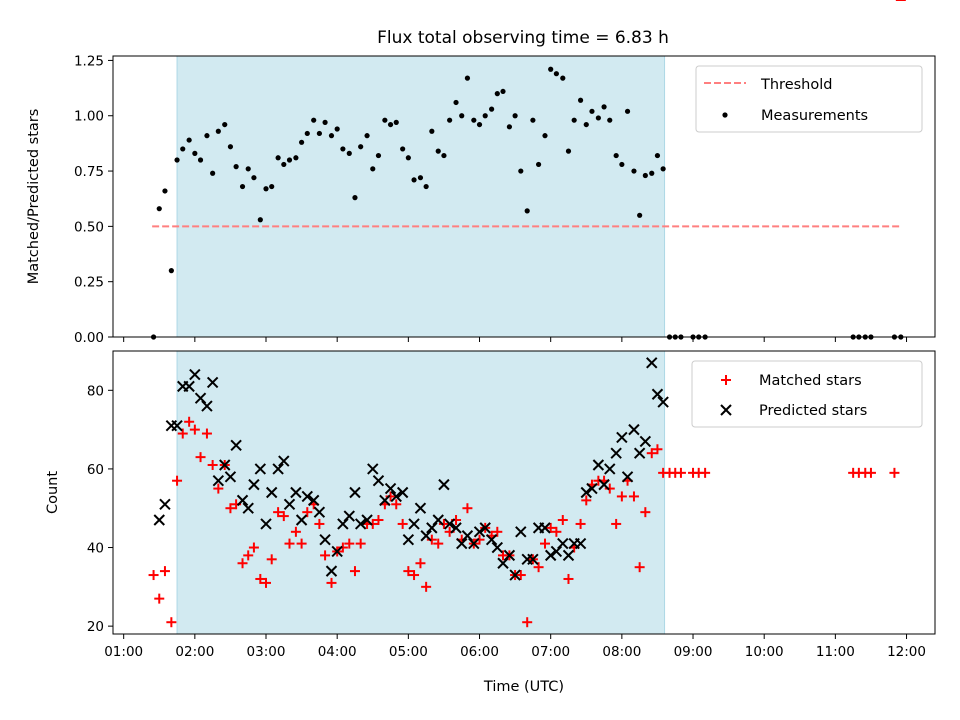 This screenshot has height=720, width=960. Describe the element at coordinates (89, 172) in the screenshot. I see `y-tick-label: 0.75` at that location.